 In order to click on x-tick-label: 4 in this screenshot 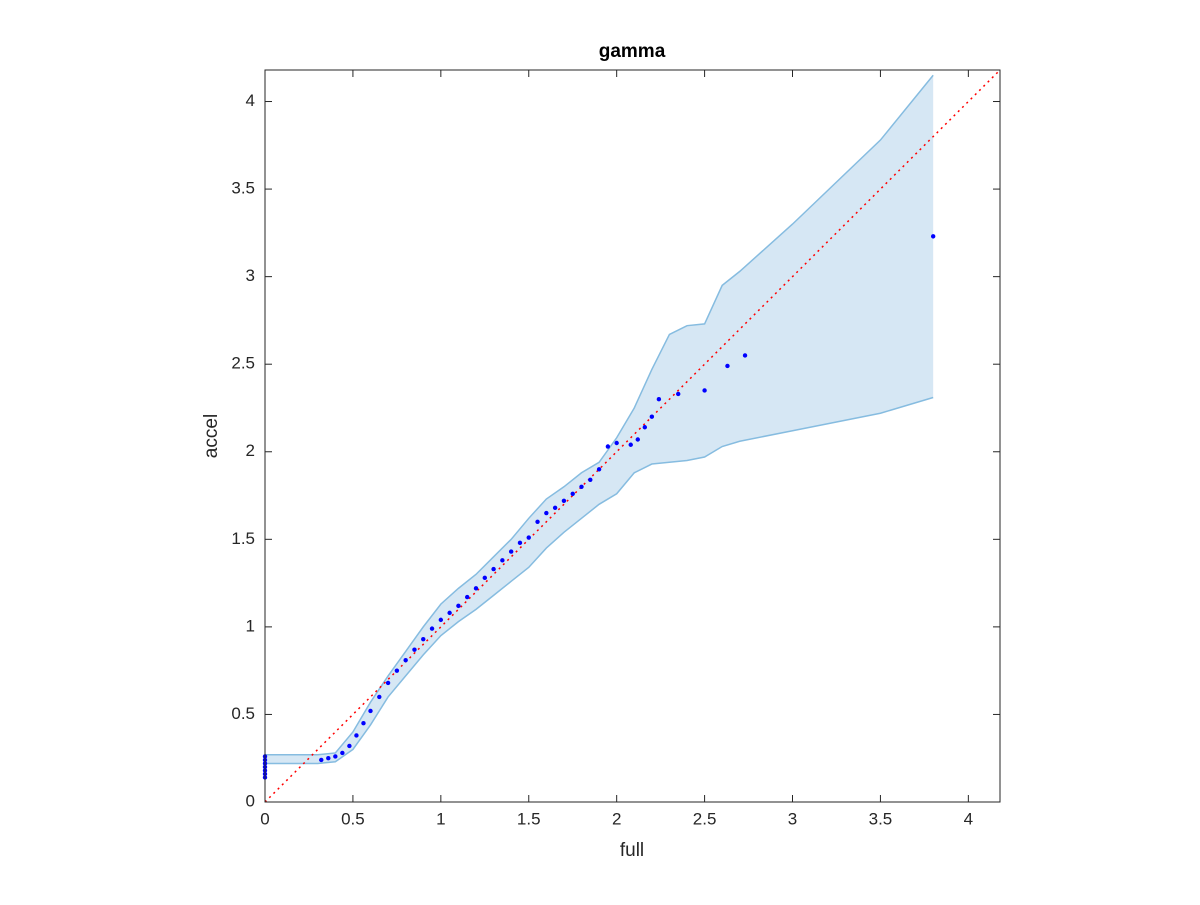, I will do `click(968, 818)`.